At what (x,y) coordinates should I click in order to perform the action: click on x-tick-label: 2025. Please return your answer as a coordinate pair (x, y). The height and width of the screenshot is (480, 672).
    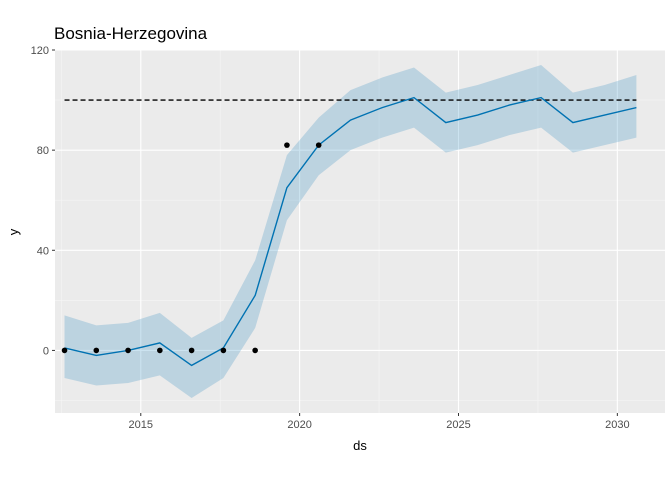
    Looking at the image, I should click on (458, 425).